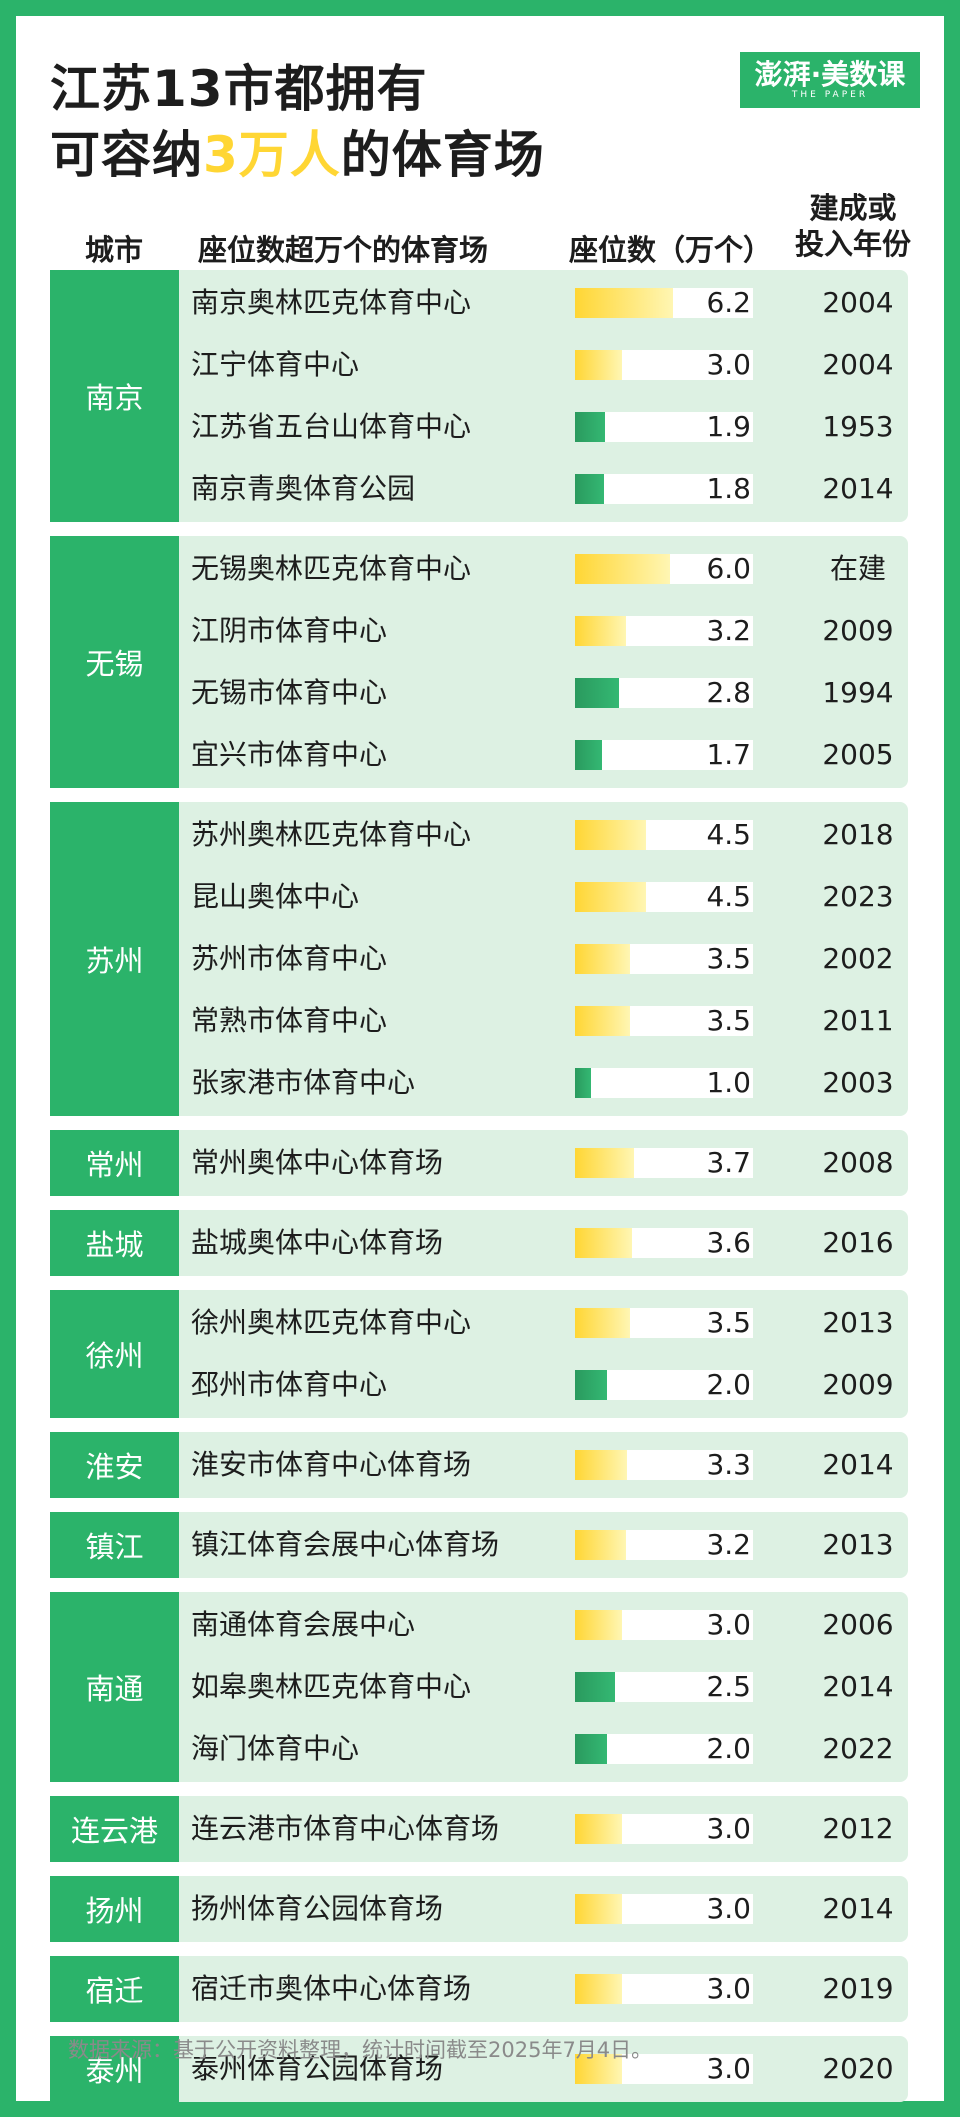  What do you see at coordinates (479, 1909) in the screenshot?
I see `city-group: 扬州 扬州体育公园体育场 3.0 2014` at bounding box center [479, 1909].